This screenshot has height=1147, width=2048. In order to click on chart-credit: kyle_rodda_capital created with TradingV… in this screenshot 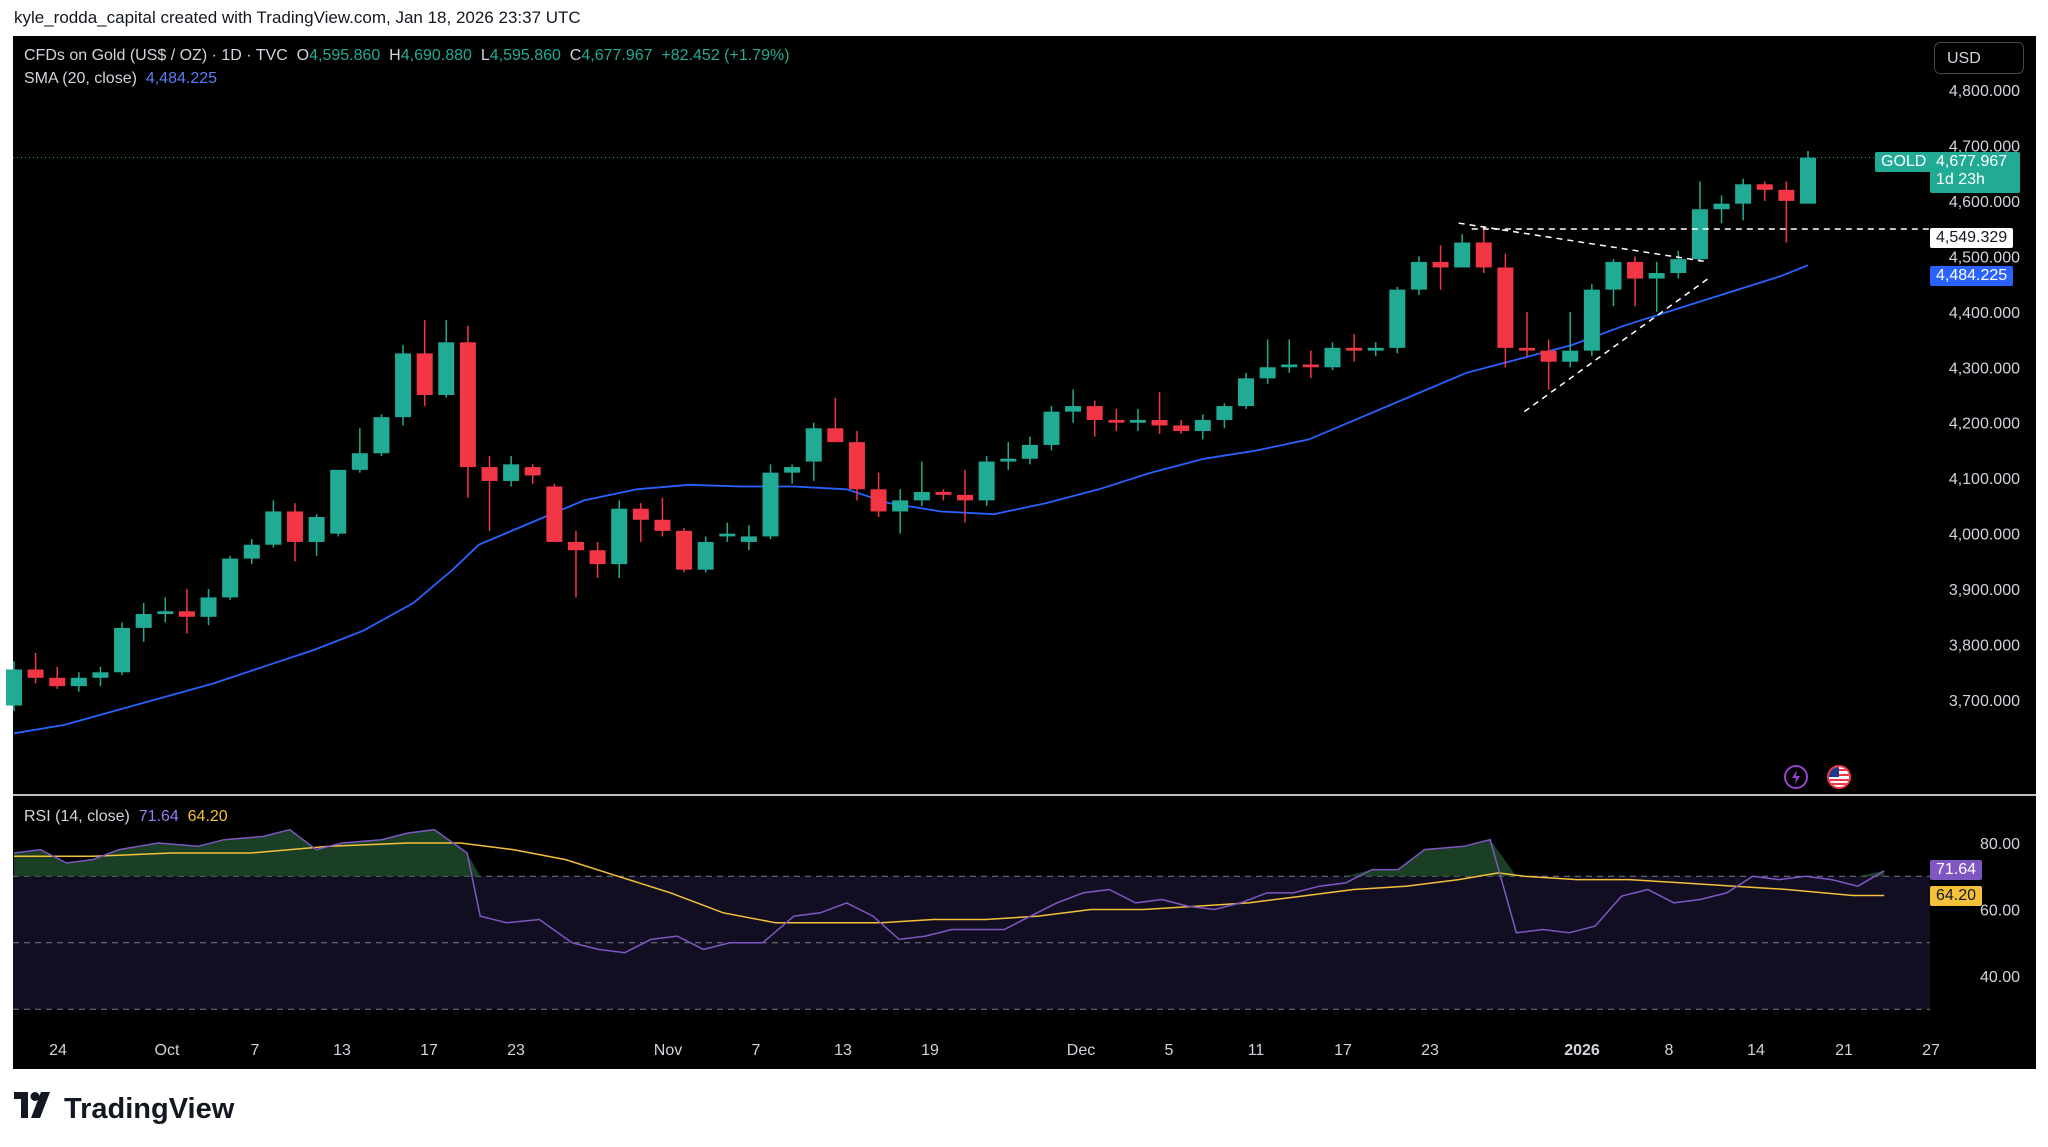, I will do `click(297, 17)`.